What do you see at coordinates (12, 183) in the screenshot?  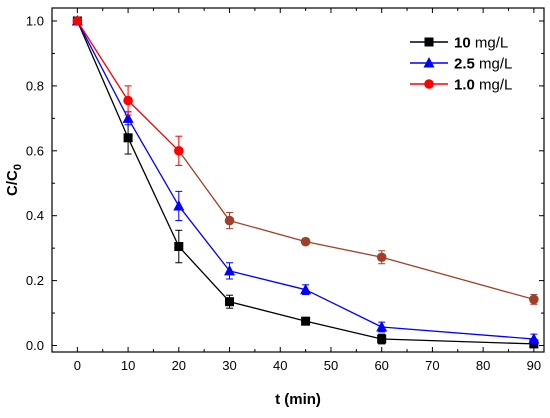 I see `y-axis-title-main: C/C` at bounding box center [12, 183].